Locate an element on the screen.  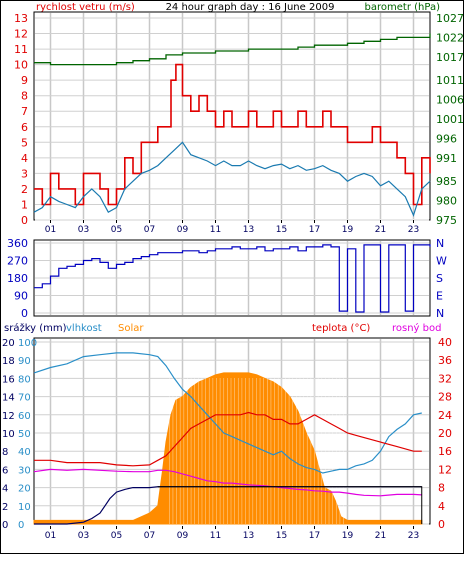
direction-tick-label: 0 is located at coordinates (24, 313).